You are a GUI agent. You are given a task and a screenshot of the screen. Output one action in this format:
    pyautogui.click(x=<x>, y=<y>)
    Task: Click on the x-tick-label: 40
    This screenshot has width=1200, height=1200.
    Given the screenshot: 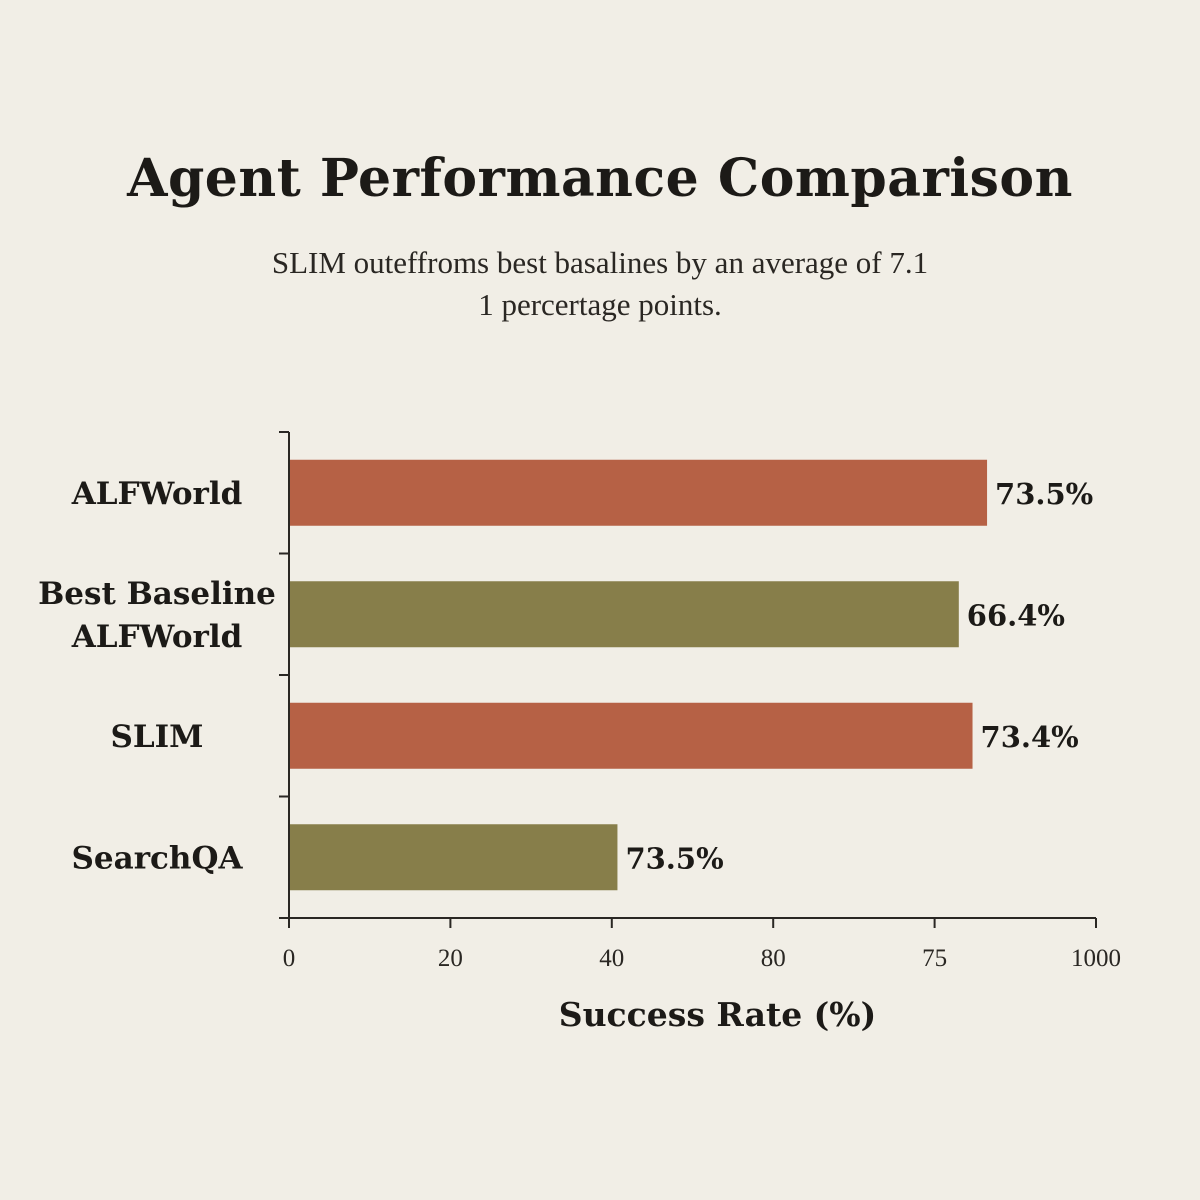 What is the action you would take?
    pyautogui.click(x=611, y=958)
    